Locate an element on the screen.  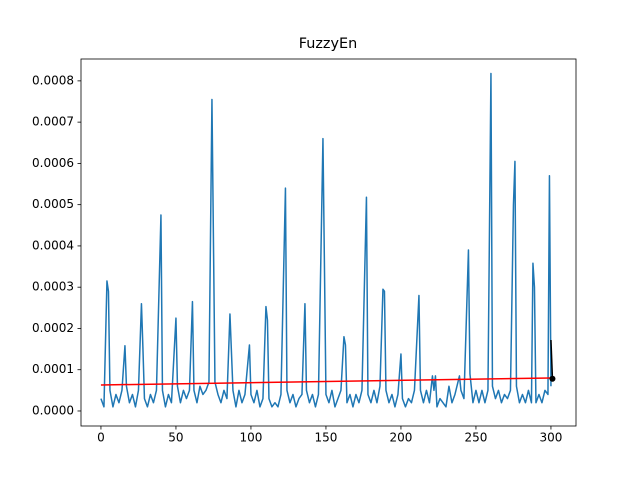
y-tick-label: 0.0007 is located at coordinates (53, 122).